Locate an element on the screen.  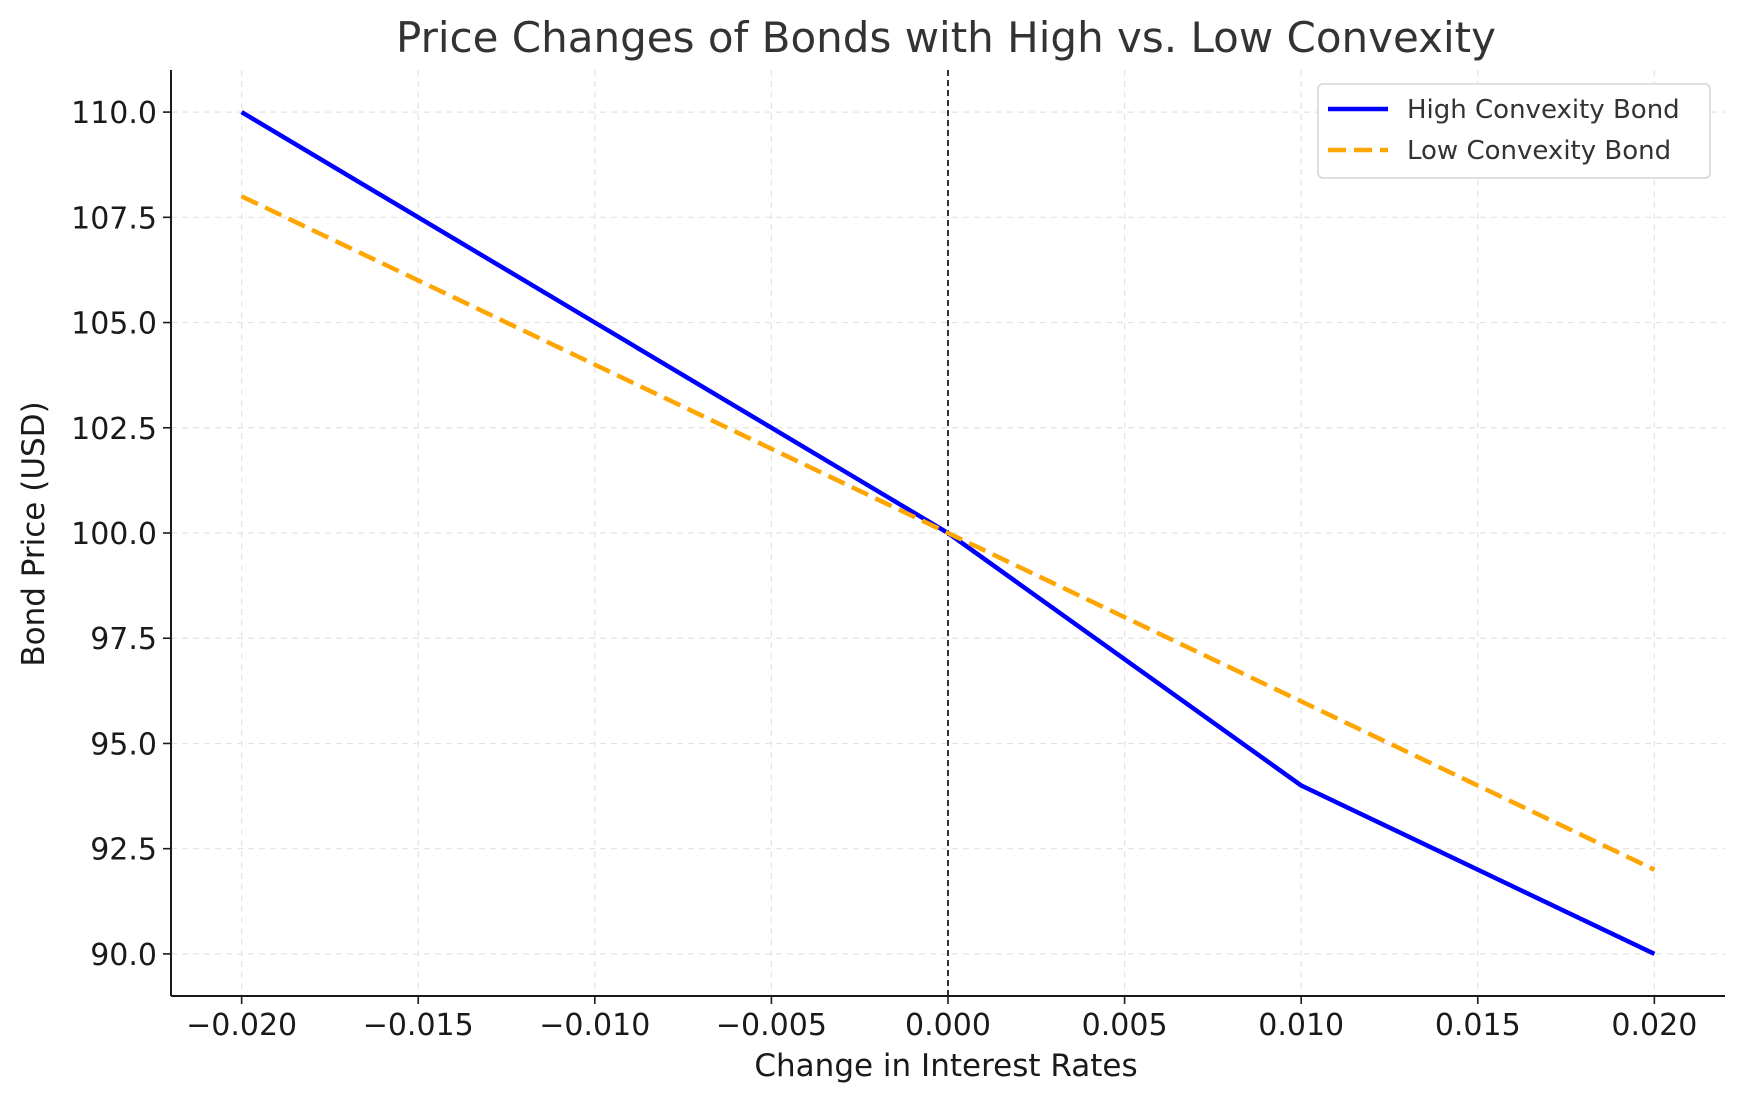
y-tick-label: 107.5 is located at coordinates (114, 218).